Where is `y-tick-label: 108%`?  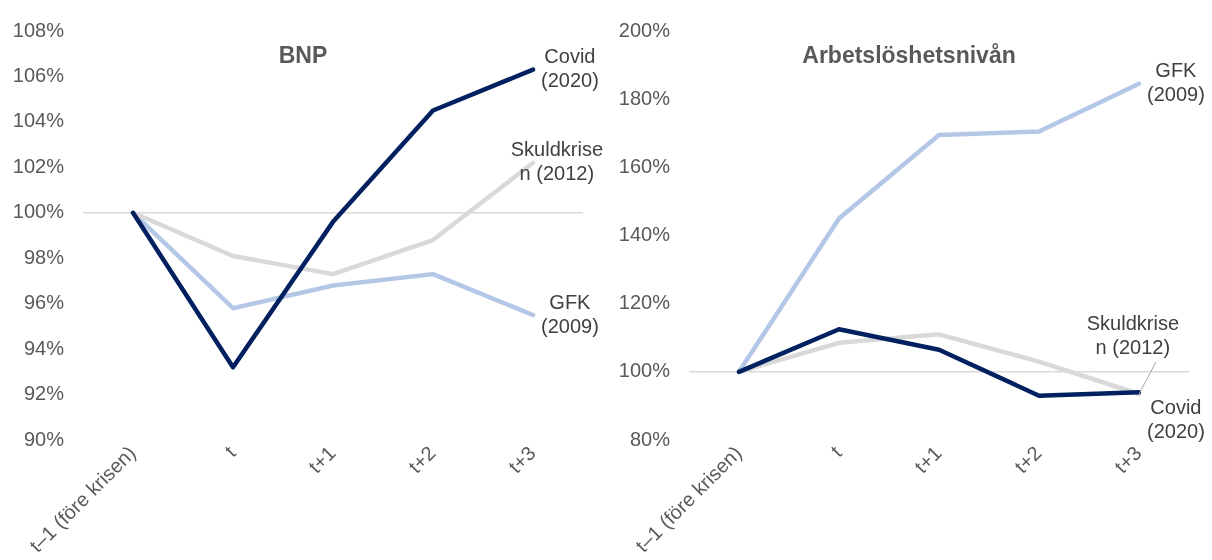 y-tick-label: 108% is located at coordinates (38, 29).